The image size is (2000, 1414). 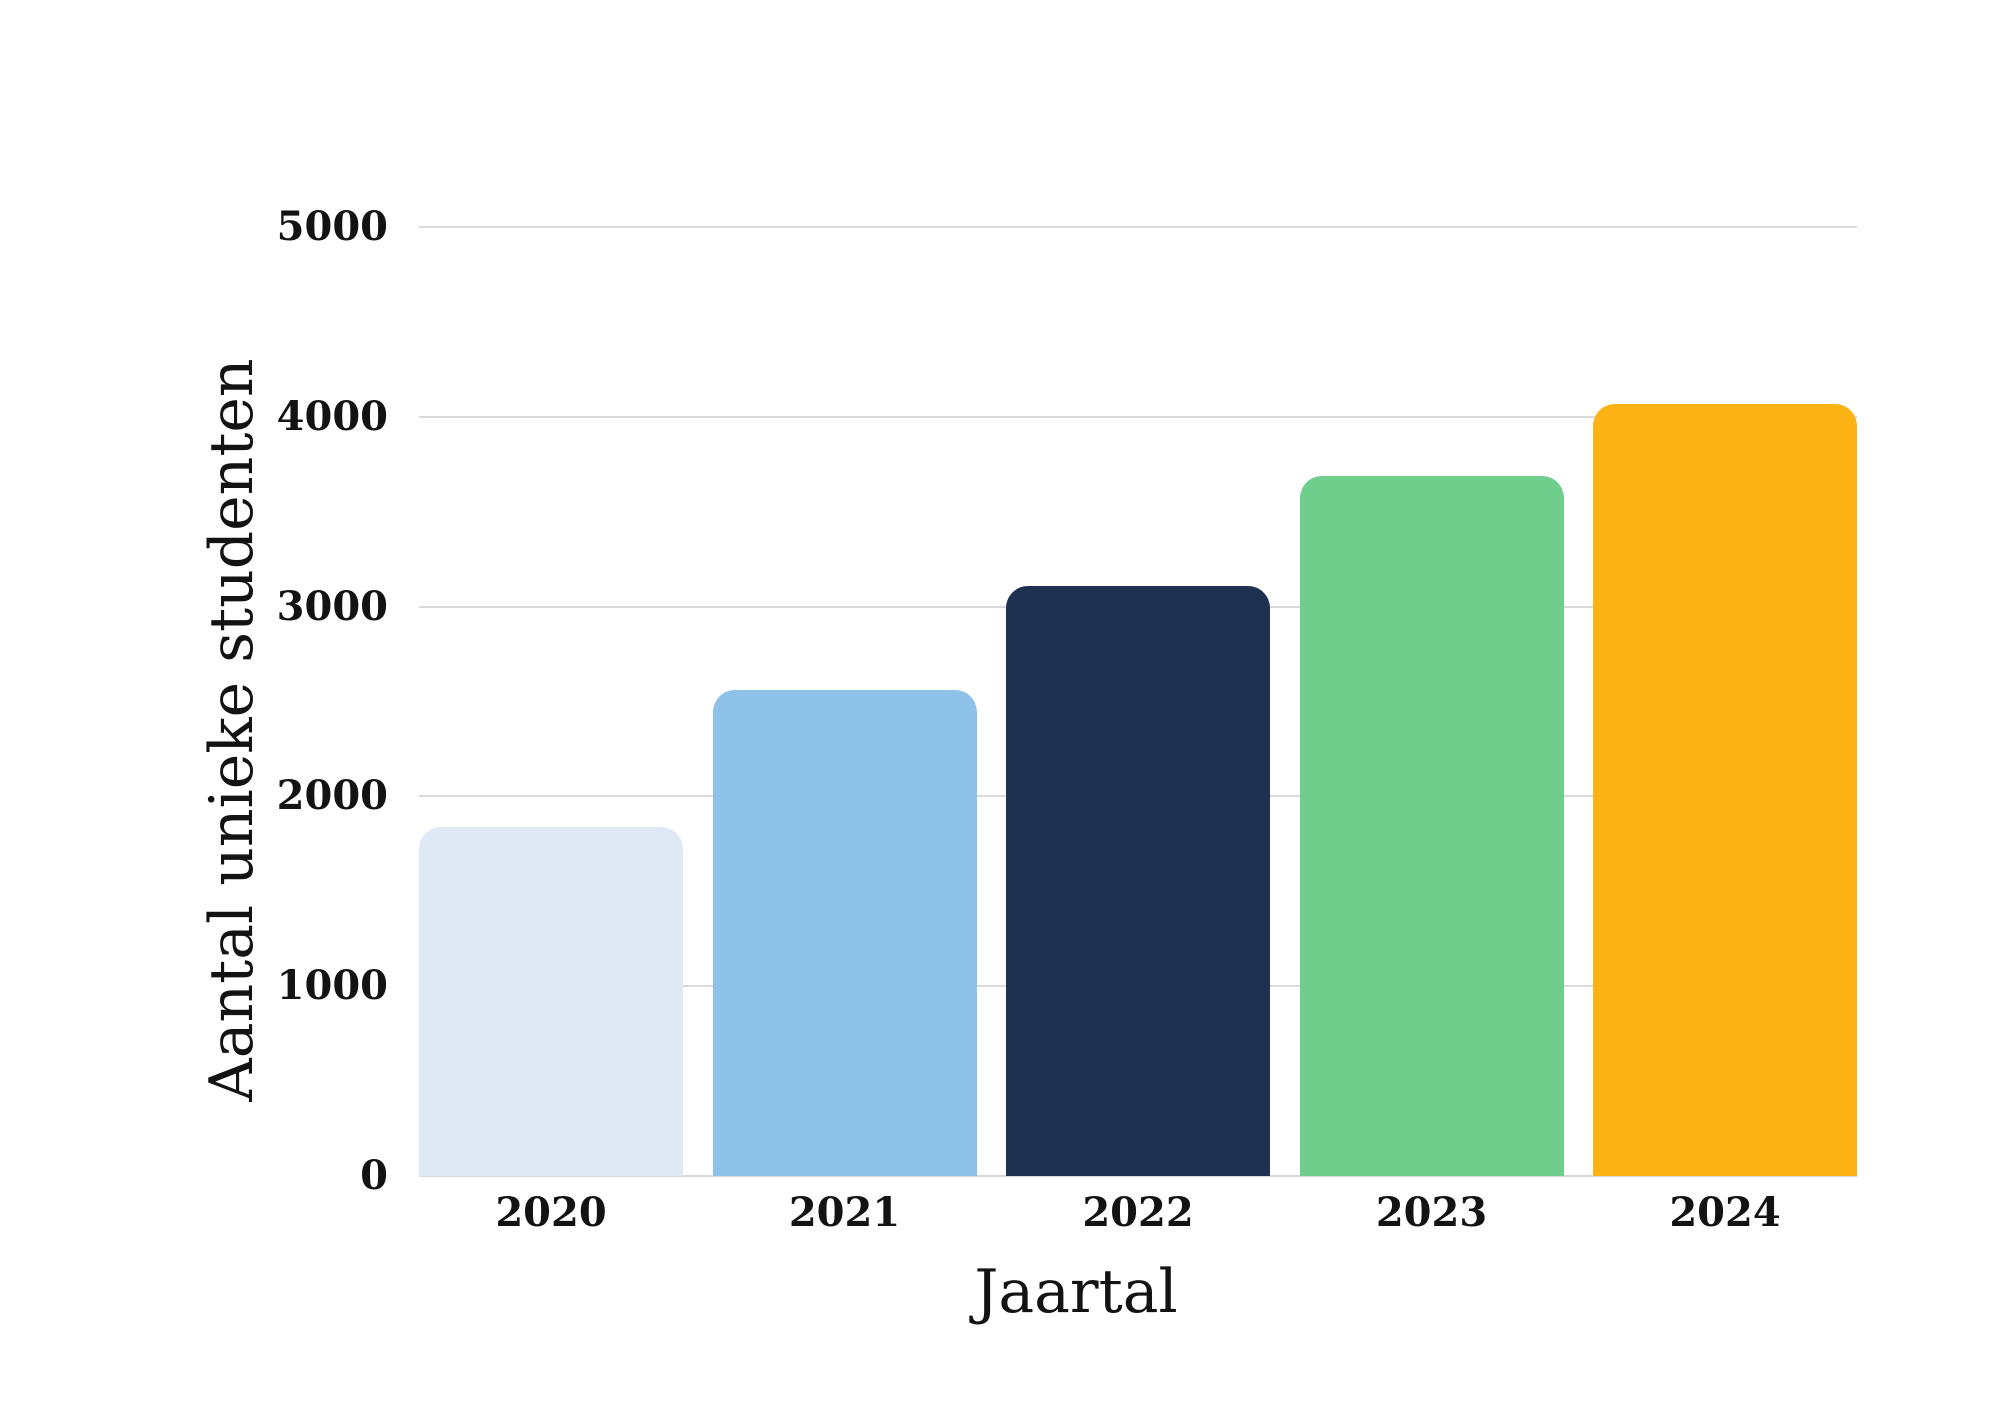 What do you see at coordinates (551, 1212) in the screenshot?
I see `x-tick-label-2020: 2020` at bounding box center [551, 1212].